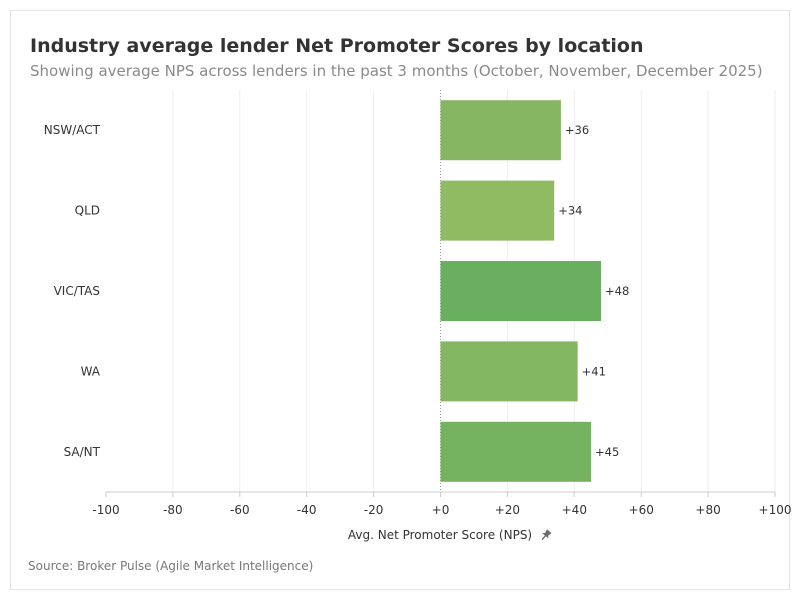 The image size is (800, 600). What do you see at coordinates (577, 130) in the screenshot?
I see `data-label: +36` at bounding box center [577, 130].